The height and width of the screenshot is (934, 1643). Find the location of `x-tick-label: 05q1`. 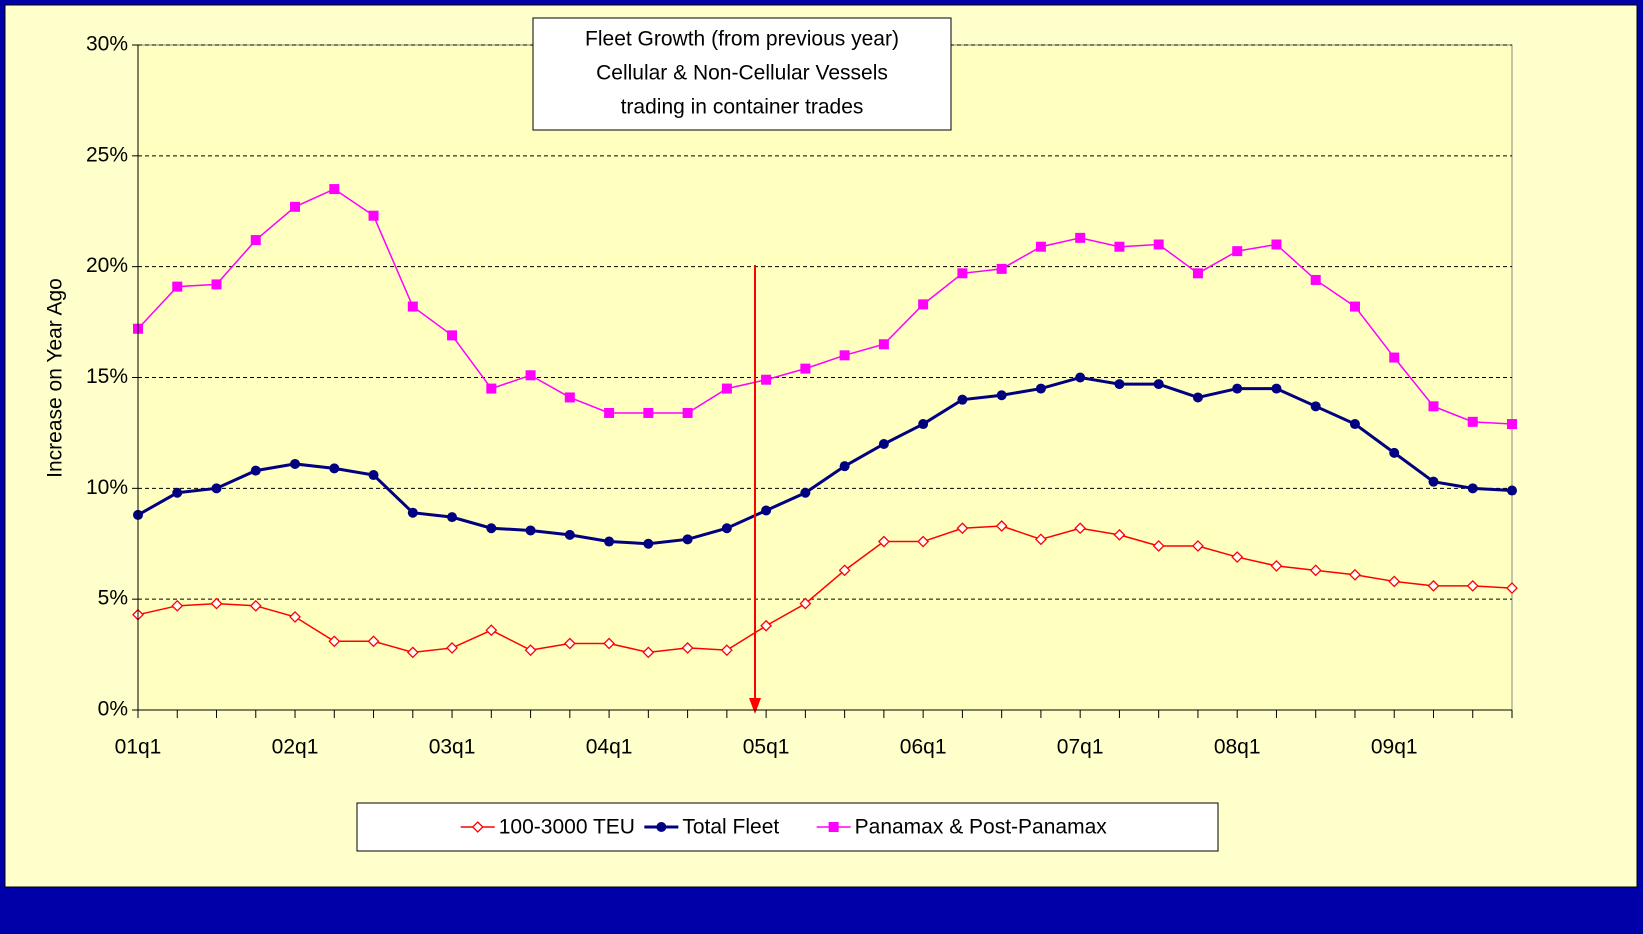

x-tick-label: 05q1 is located at coordinates (766, 747).